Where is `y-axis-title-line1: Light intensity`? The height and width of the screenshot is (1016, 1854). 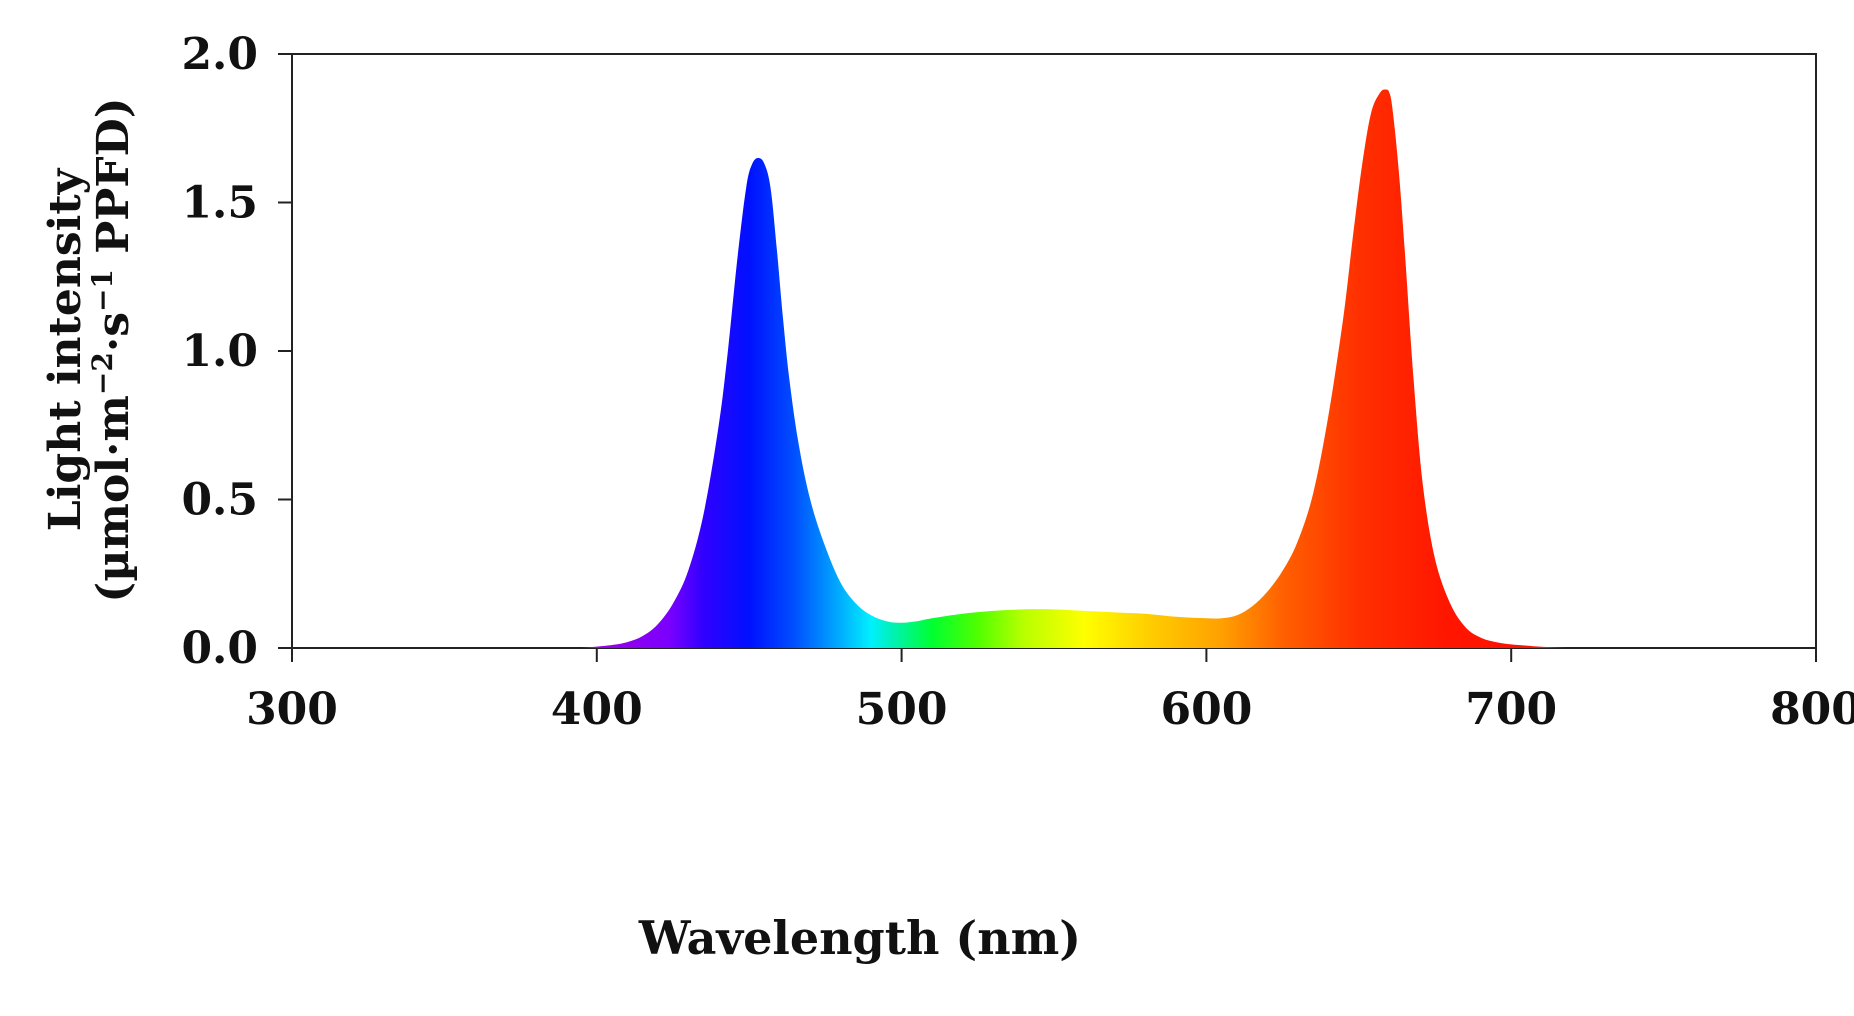
y-axis-title-line1: Light intensity is located at coordinates (65, 349).